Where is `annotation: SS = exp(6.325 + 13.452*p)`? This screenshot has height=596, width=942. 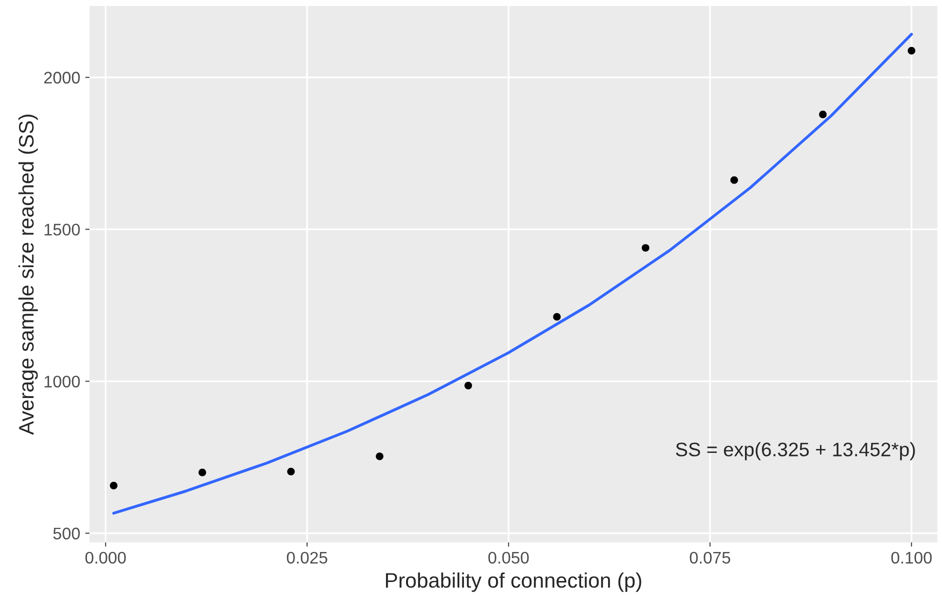
annotation: SS = exp(6.325 + 13.452*p) is located at coordinates (795, 451).